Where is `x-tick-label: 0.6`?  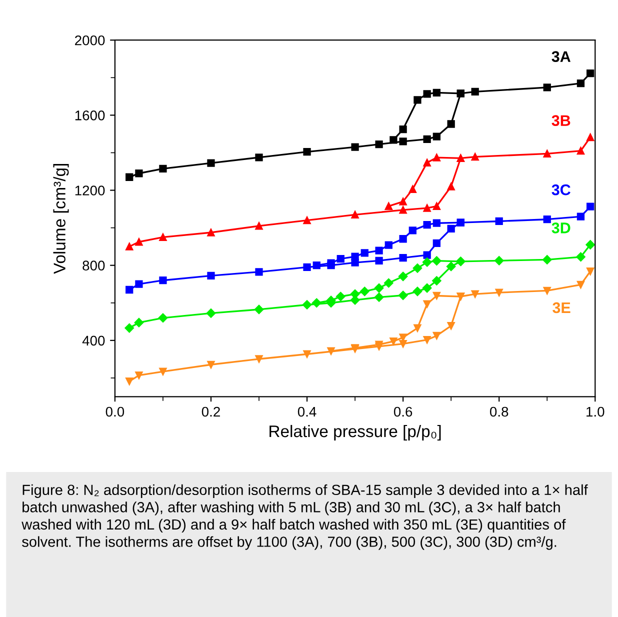
x-tick-label: 0.6 is located at coordinates (403, 411).